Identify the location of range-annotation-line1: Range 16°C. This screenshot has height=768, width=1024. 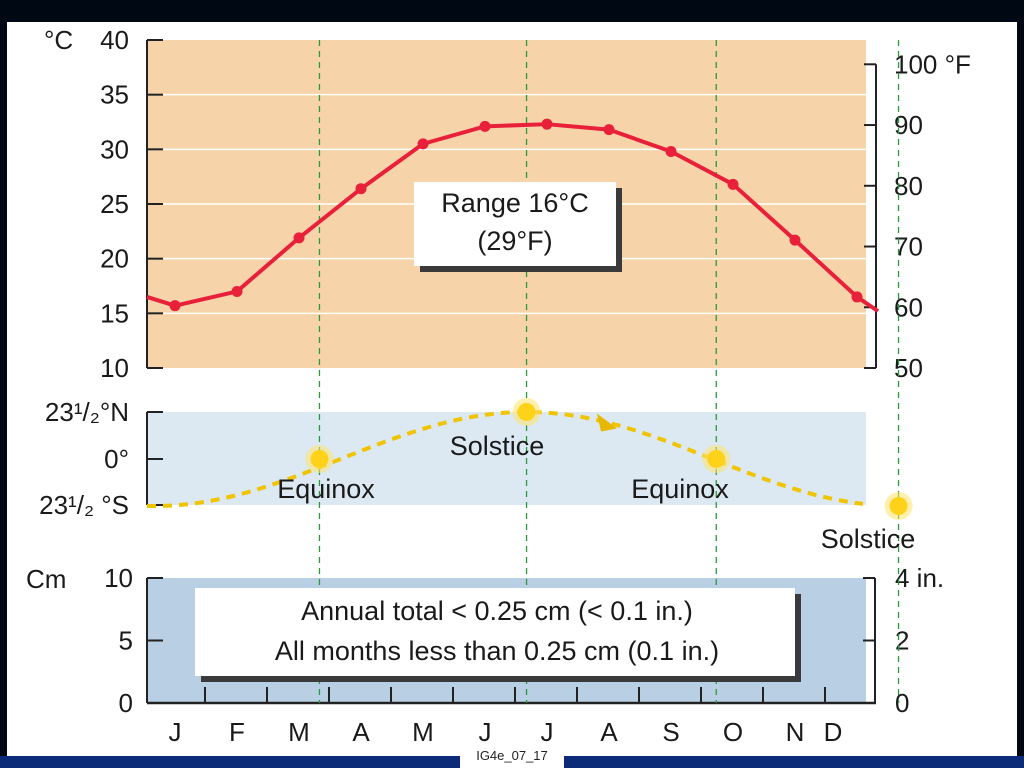
(514, 203).